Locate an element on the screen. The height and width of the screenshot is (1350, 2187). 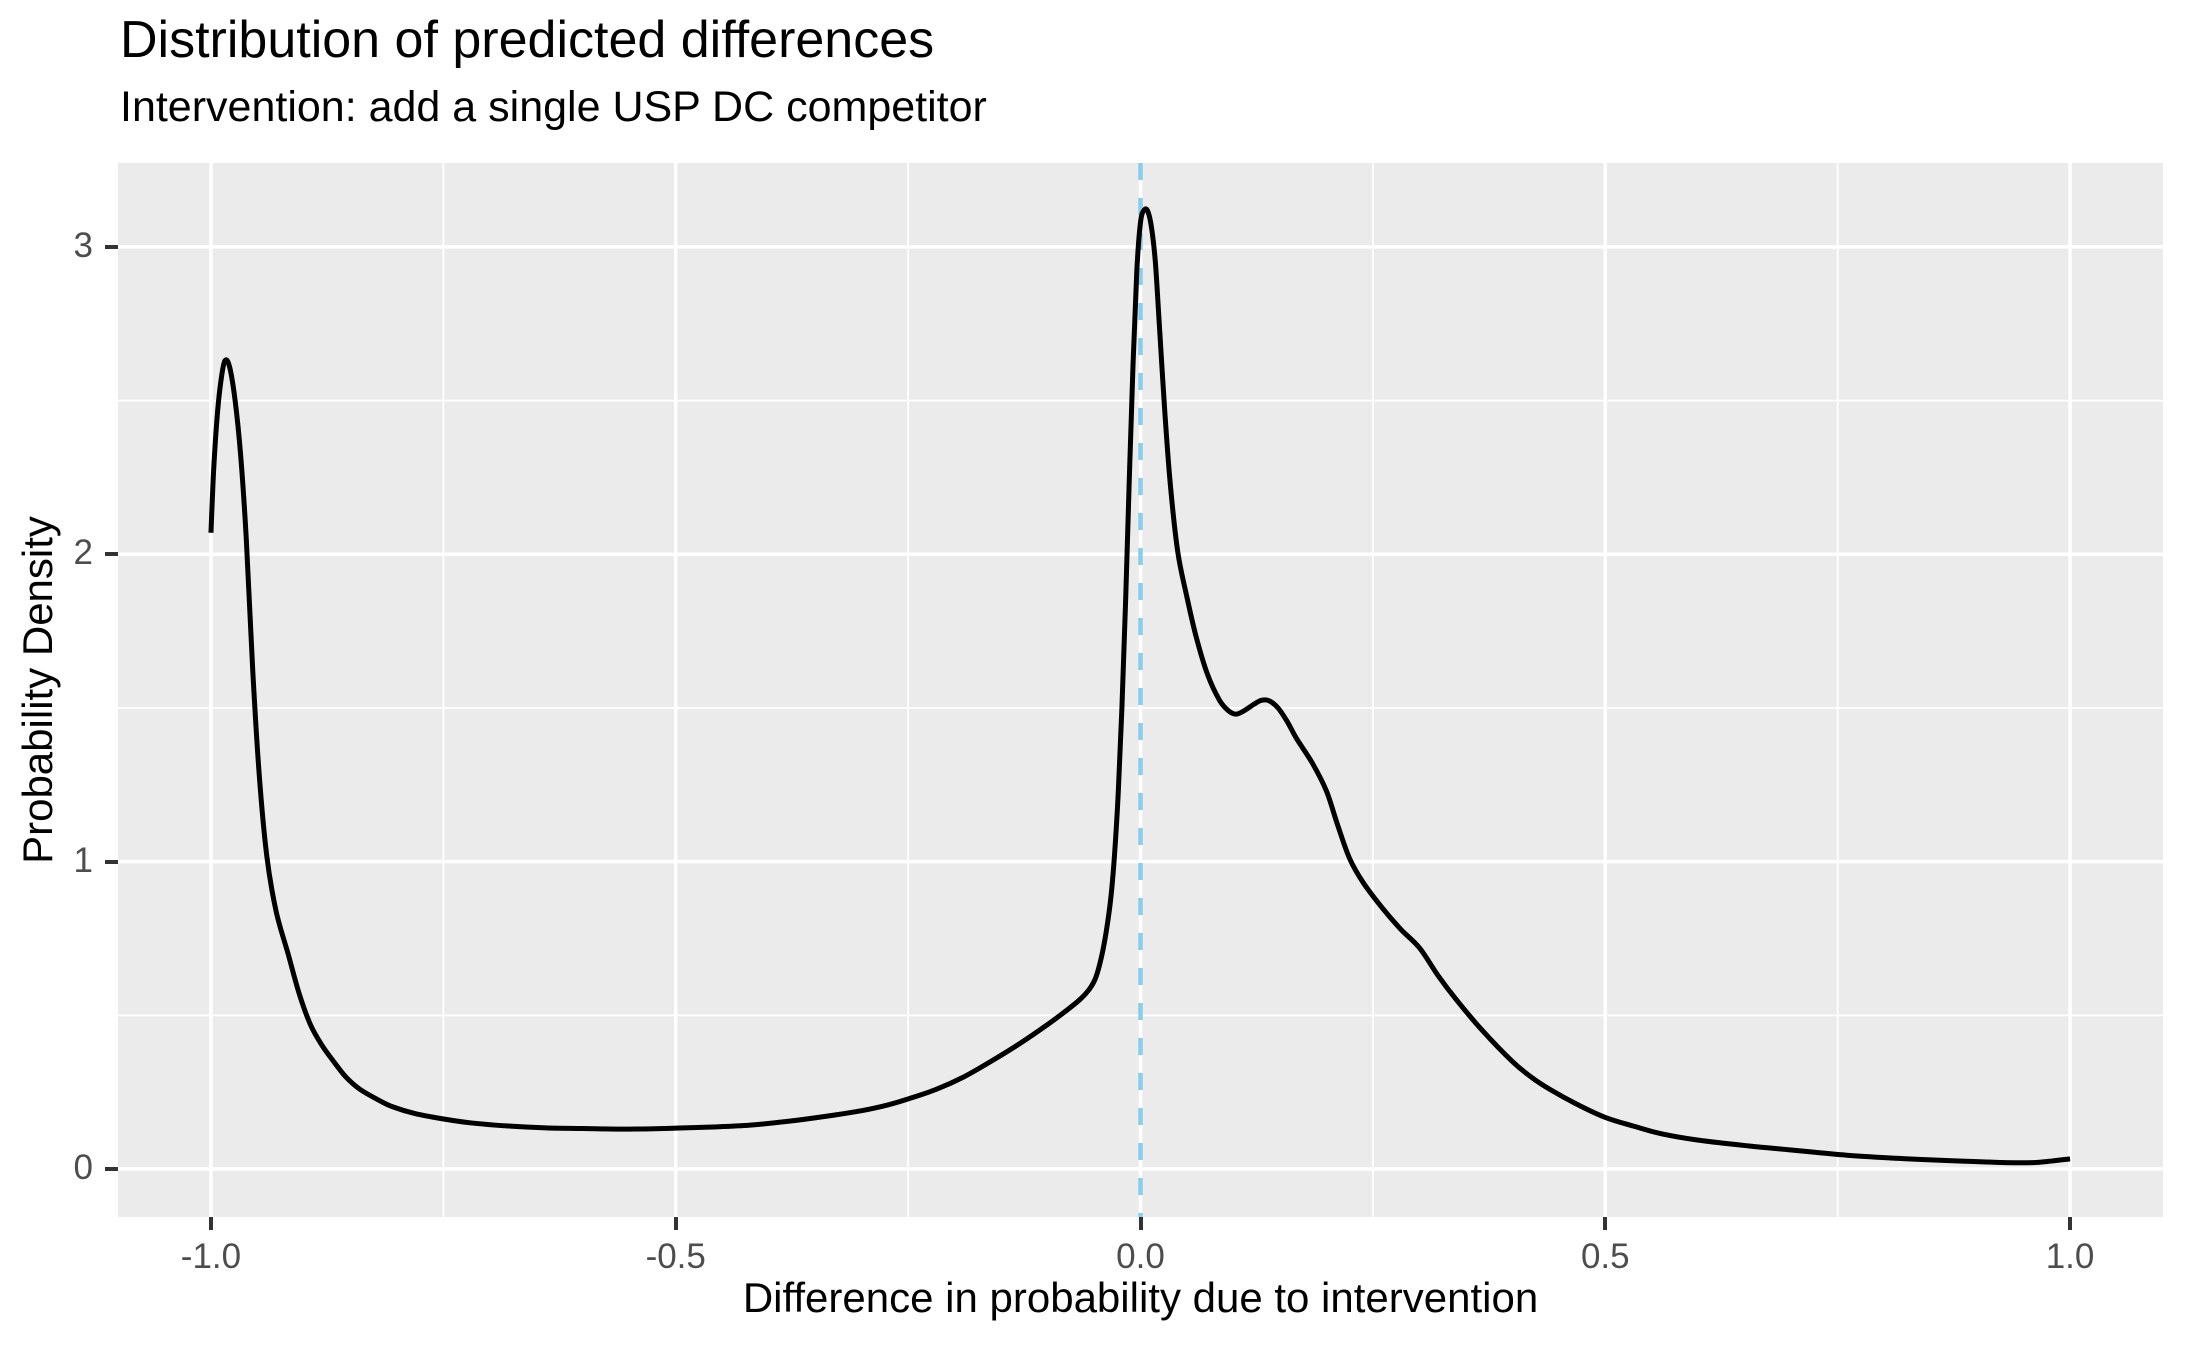
x-tick-label: 0.5 is located at coordinates (1605, 1256).